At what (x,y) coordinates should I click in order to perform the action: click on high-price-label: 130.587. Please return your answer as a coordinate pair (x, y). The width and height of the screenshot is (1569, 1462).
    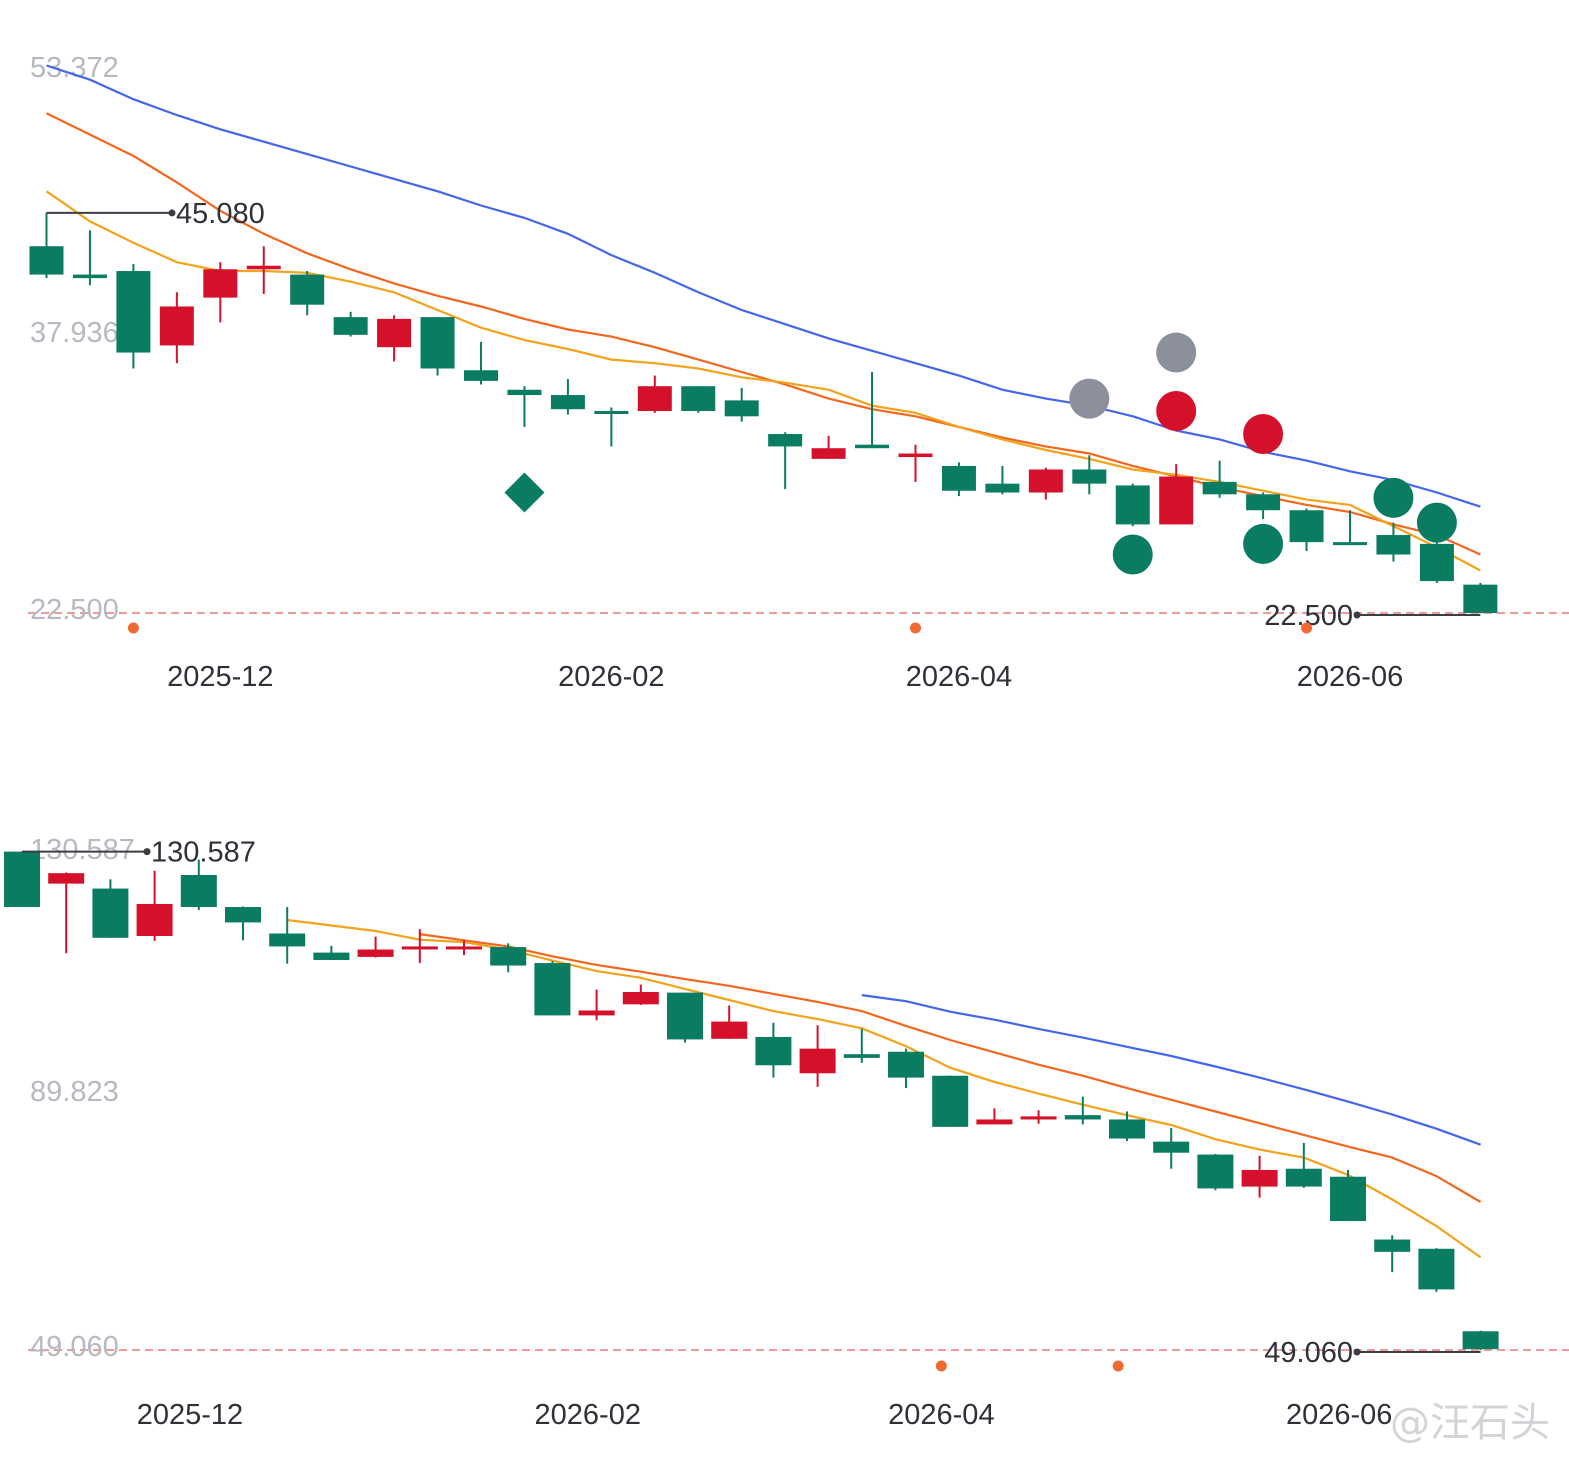
    Looking at the image, I should click on (203, 853).